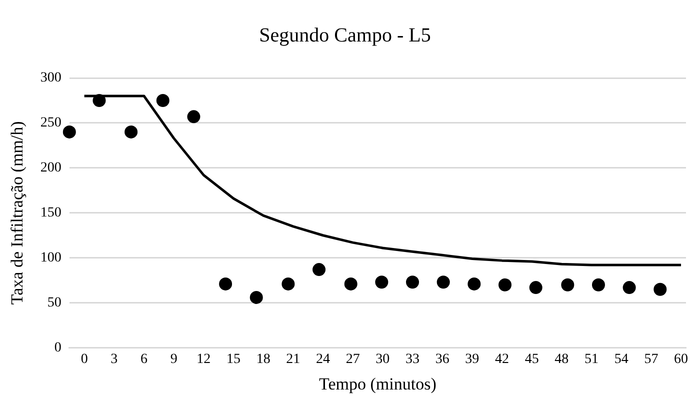 This screenshot has height=403, width=694. I want to click on y-tick-label: 0, so click(58, 348).